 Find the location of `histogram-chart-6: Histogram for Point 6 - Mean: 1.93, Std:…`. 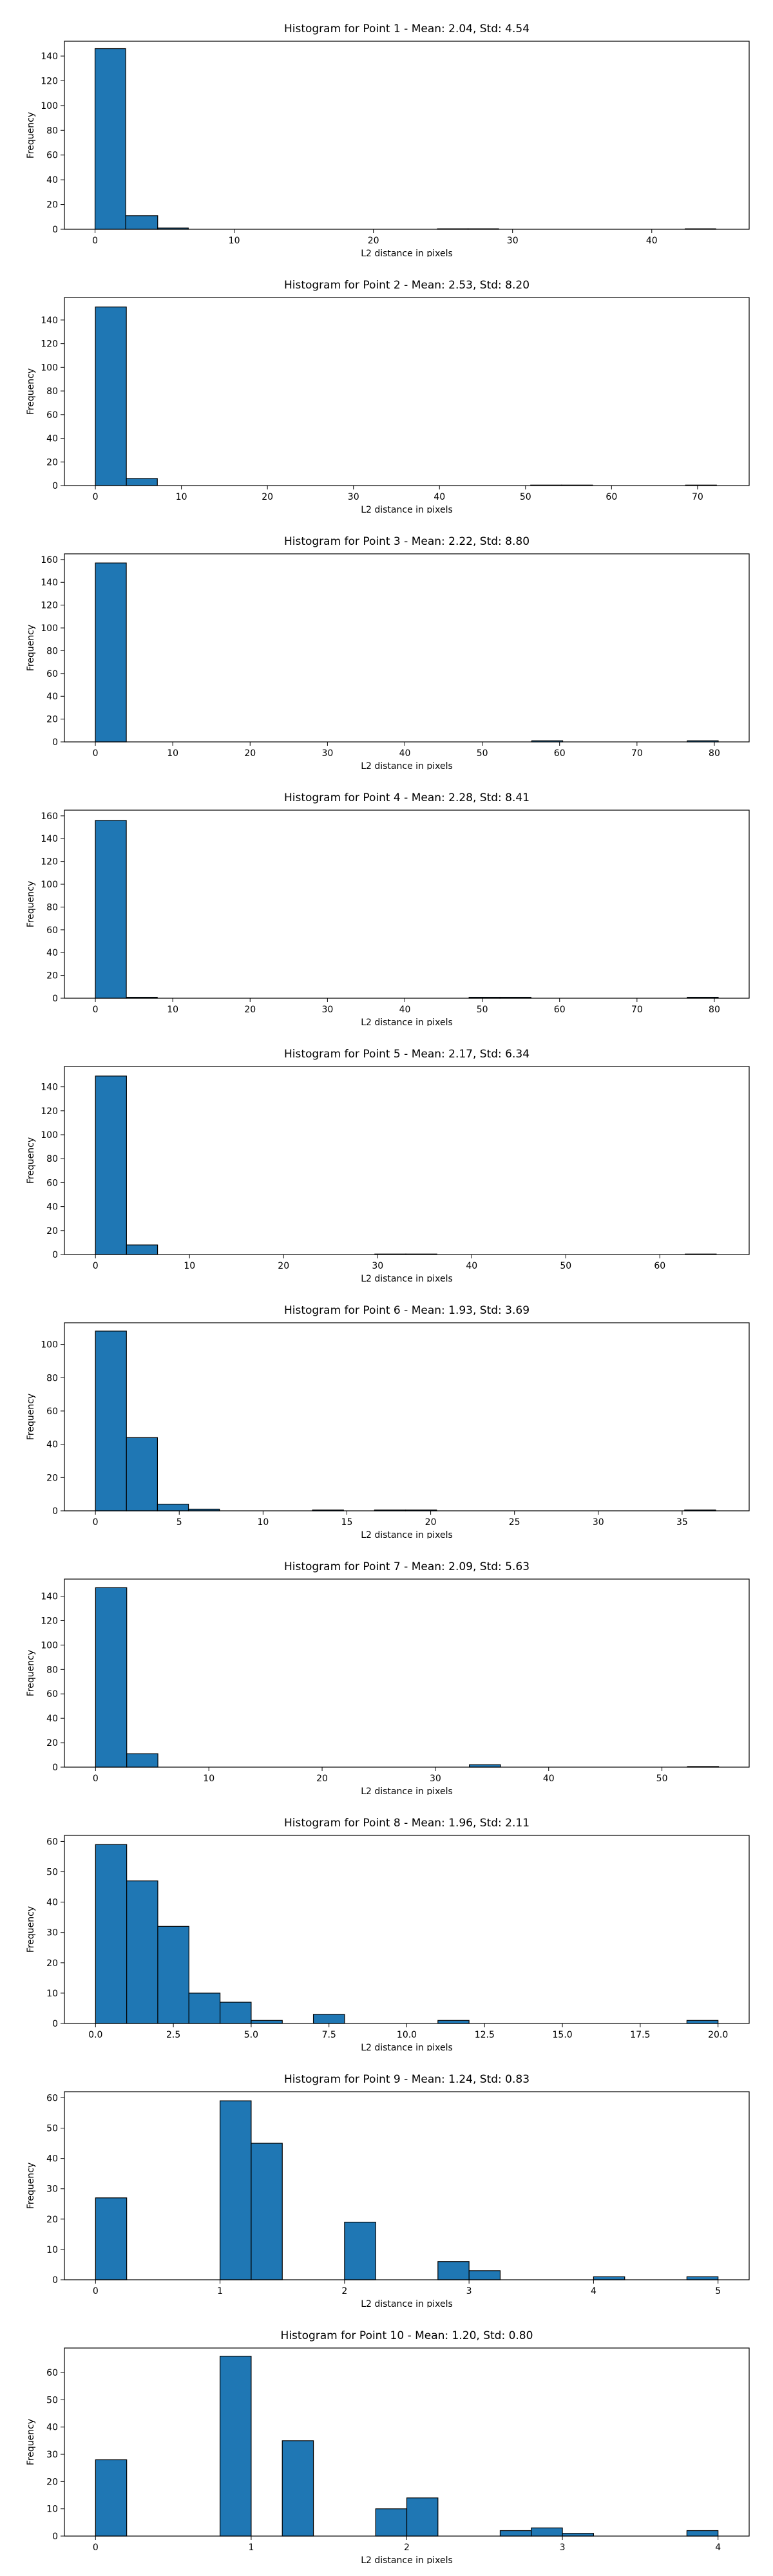

histogram-chart-6: Histogram for Point 6 - Mean: 1.93, Std:… is located at coordinates (388, 1421).